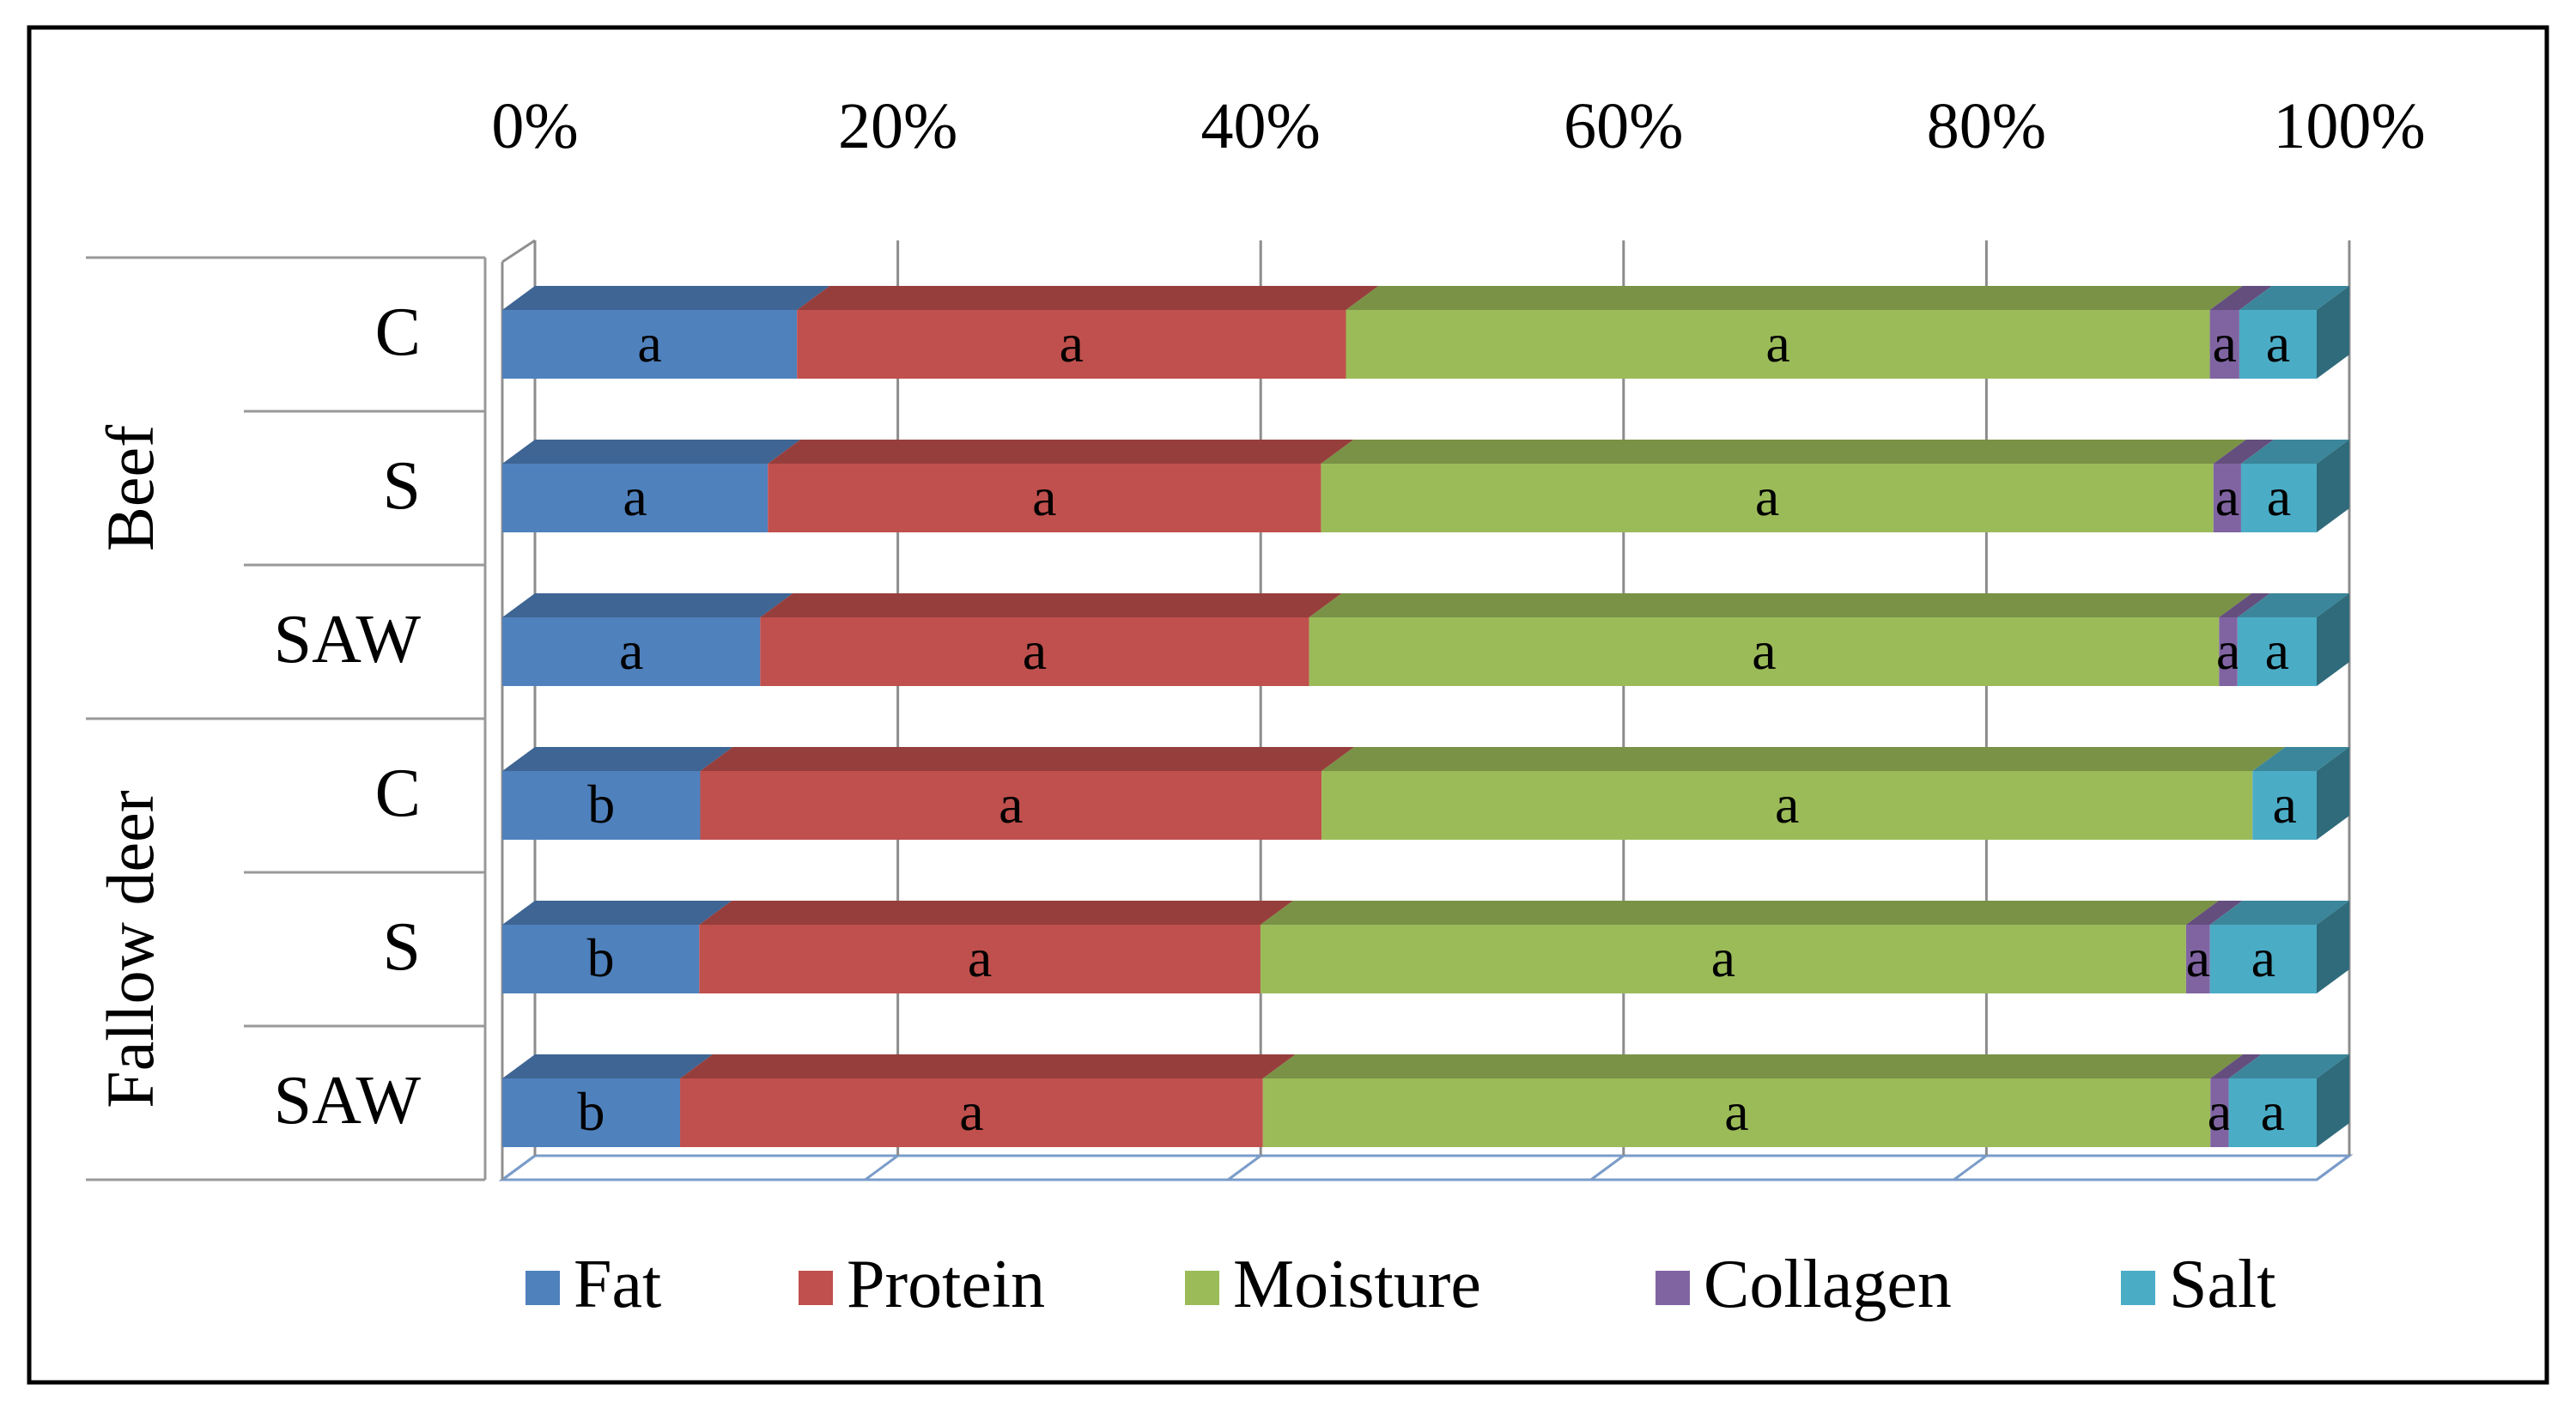 The height and width of the screenshot is (1415, 2576). What do you see at coordinates (946, 1284) in the screenshot?
I see `legend-label: Protein` at bounding box center [946, 1284].